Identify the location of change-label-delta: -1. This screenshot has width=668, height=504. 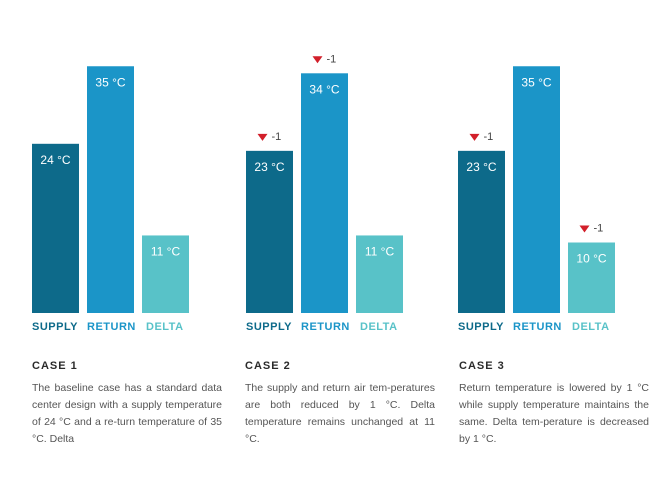
(599, 229).